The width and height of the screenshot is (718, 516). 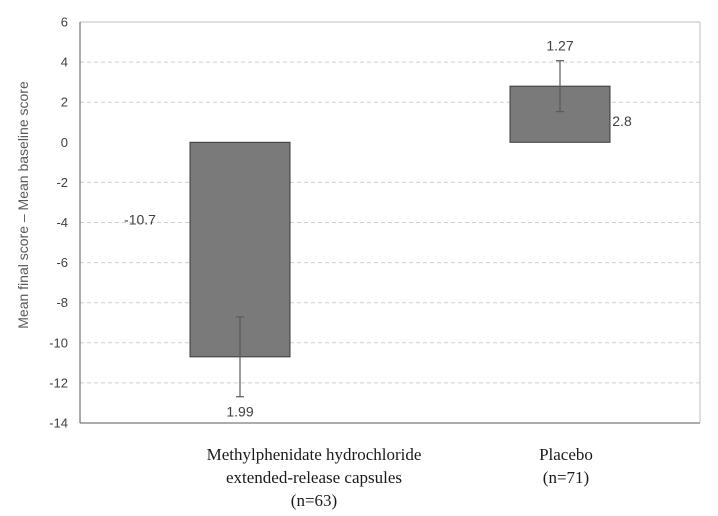 I want to click on category-label: extended-release capsules, so click(x=314, y=477).